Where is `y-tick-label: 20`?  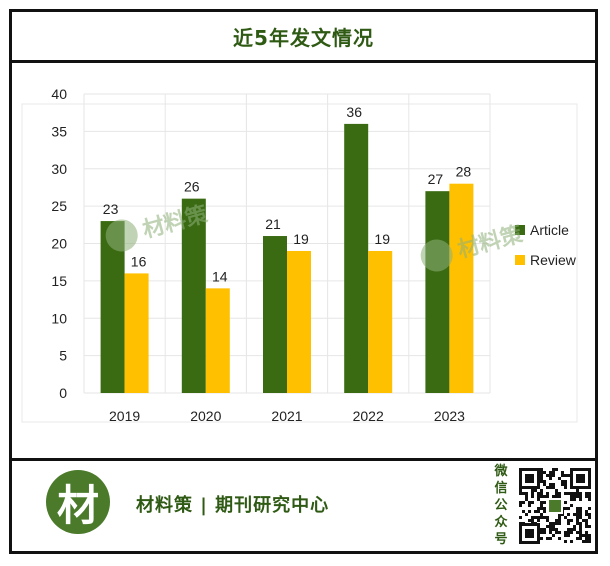
y-tick-label: 20 is located at coordinates (59, 244).